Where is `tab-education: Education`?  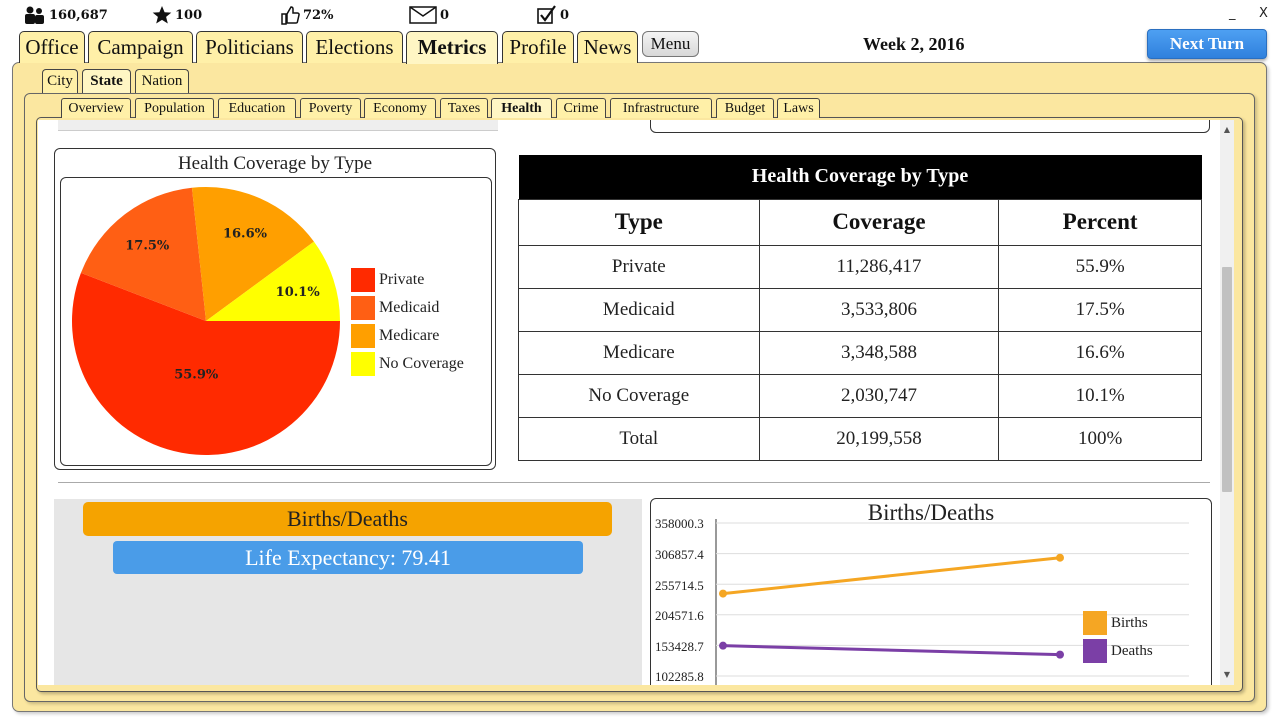
tab-education: Education is located at coordinates (257, 108).